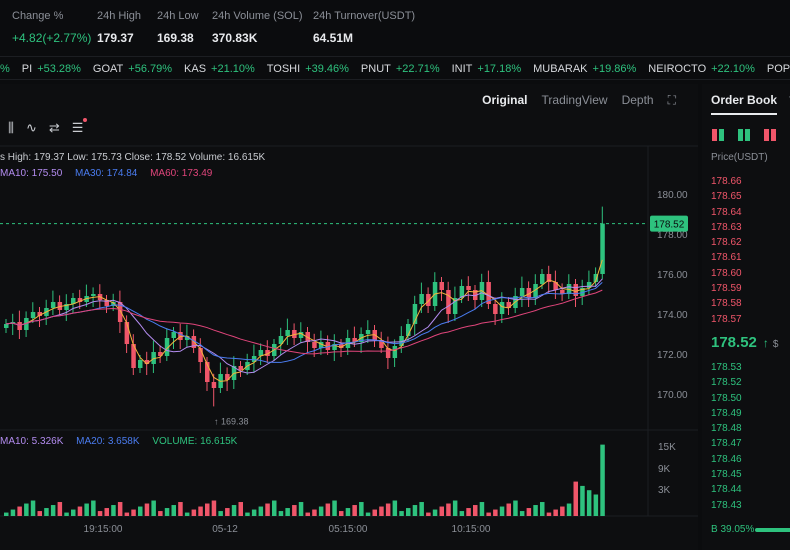 This screenshot has height=550, width=790. What do you see at coordinates (726, 383) in the screenshot?
I see `order-book-price: 178.52` at bounding box center [726, 383].